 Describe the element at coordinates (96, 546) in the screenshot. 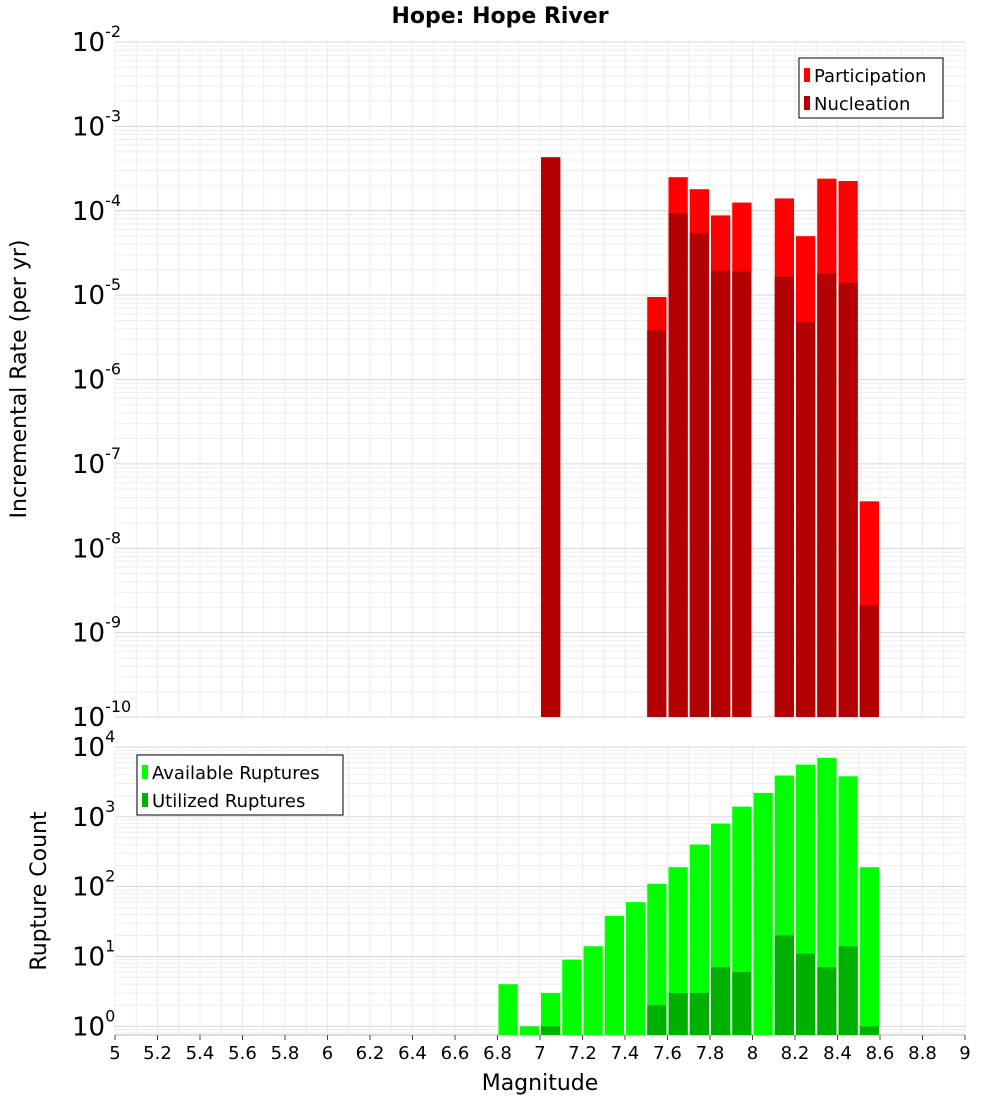

I see `y-tick-label: 10⁻⁸` at that location.